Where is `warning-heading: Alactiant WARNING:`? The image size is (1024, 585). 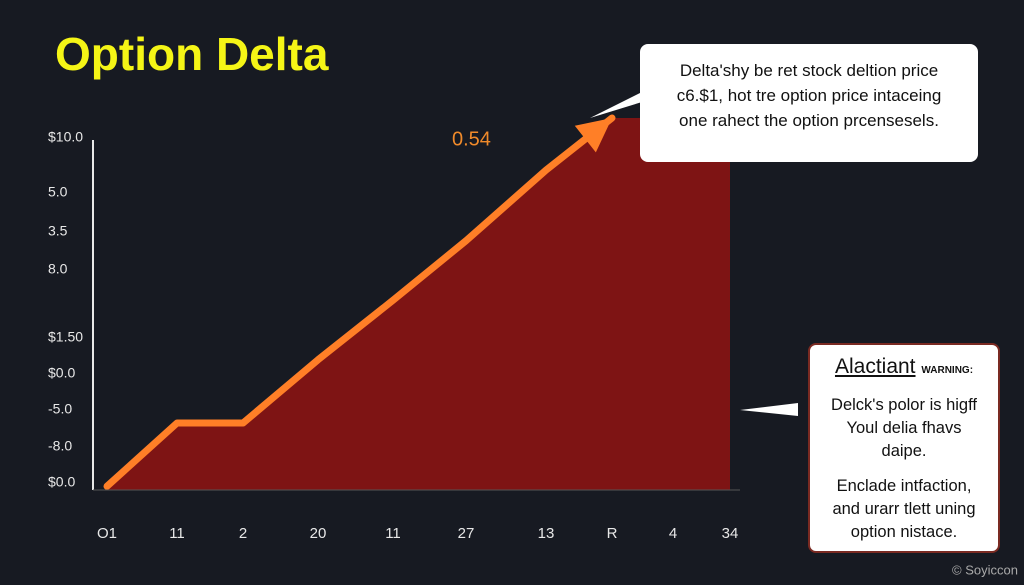
warning-heading: Alactiant WARNING: is located at coordinates (904, 368).